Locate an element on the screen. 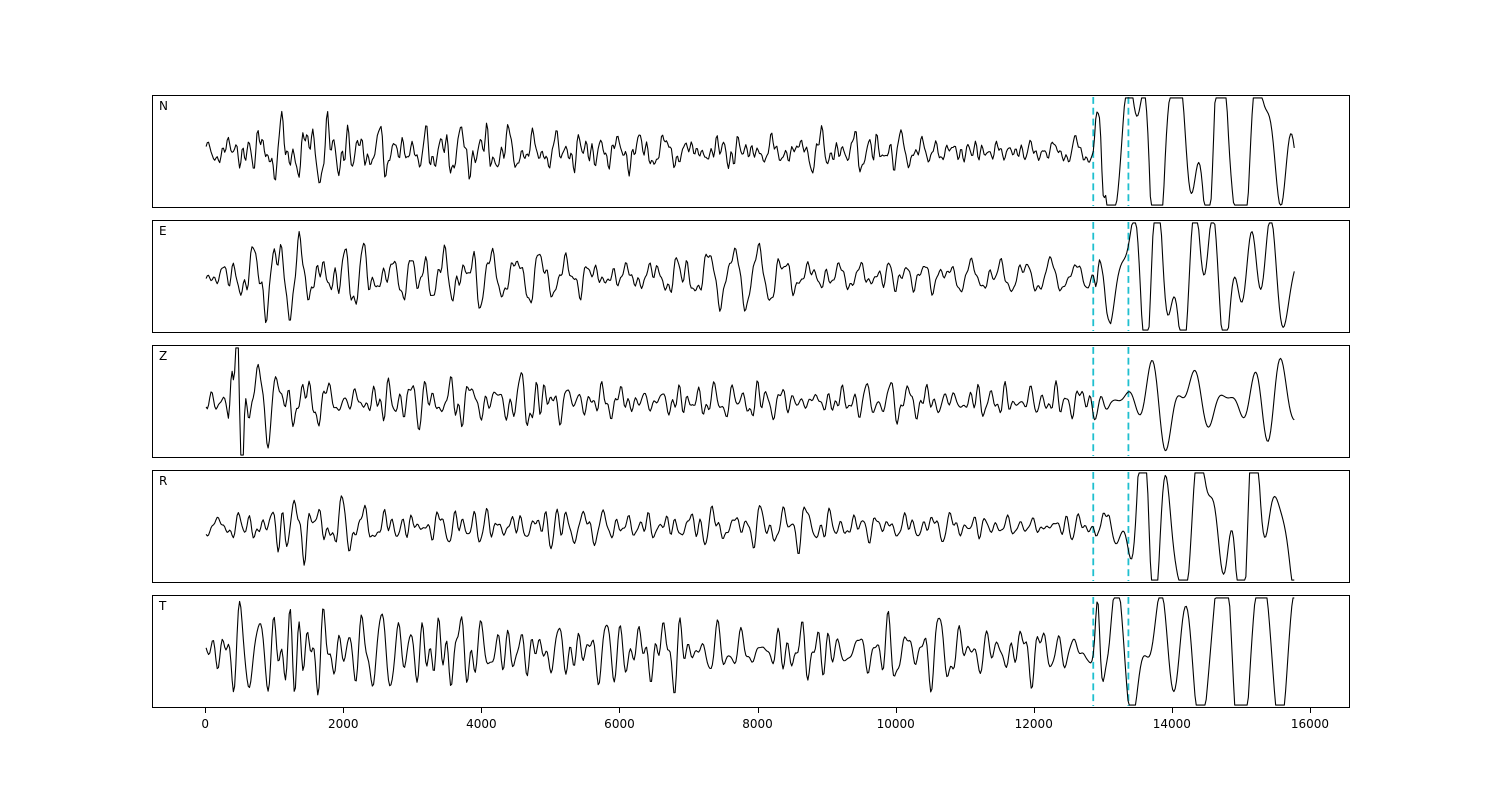  waveform-plot-r is located at coordinates (750, 526).